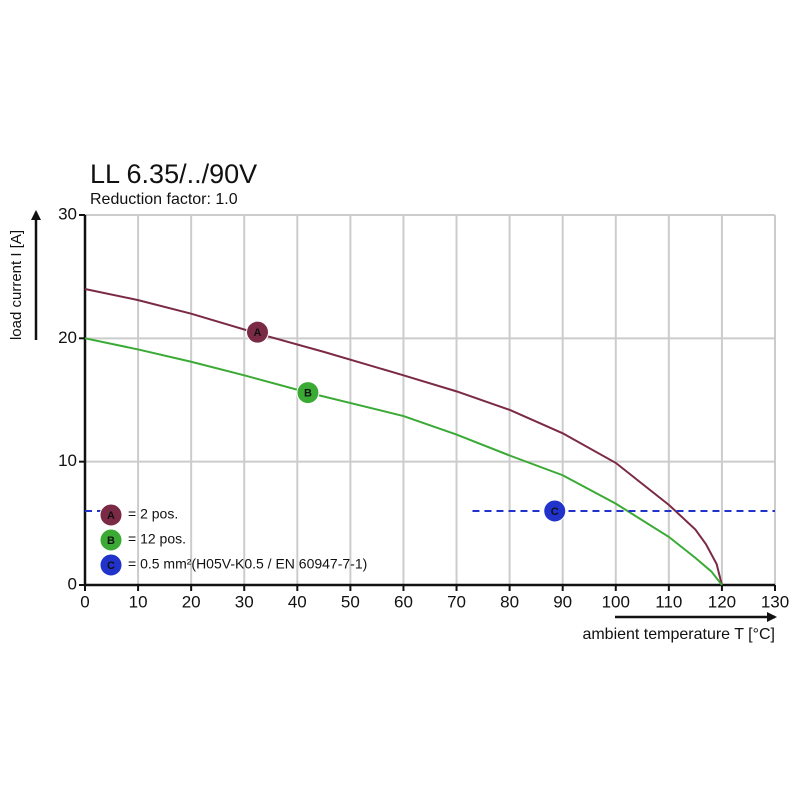 Image resolution: width=800 pixels, height=805 pixels. Describe the element at coordinates (138, 601) in the screenshot. I see `x-tick-label: 10` at that location.